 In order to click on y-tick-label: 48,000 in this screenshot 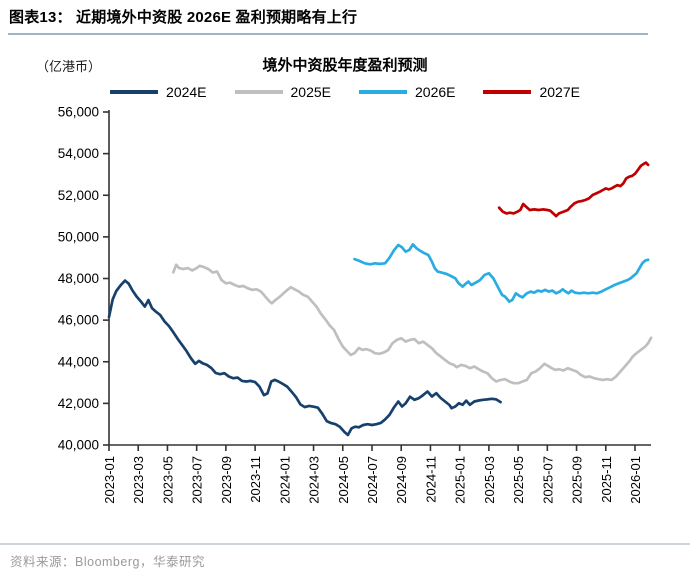, I will do `click(78, 278)`.